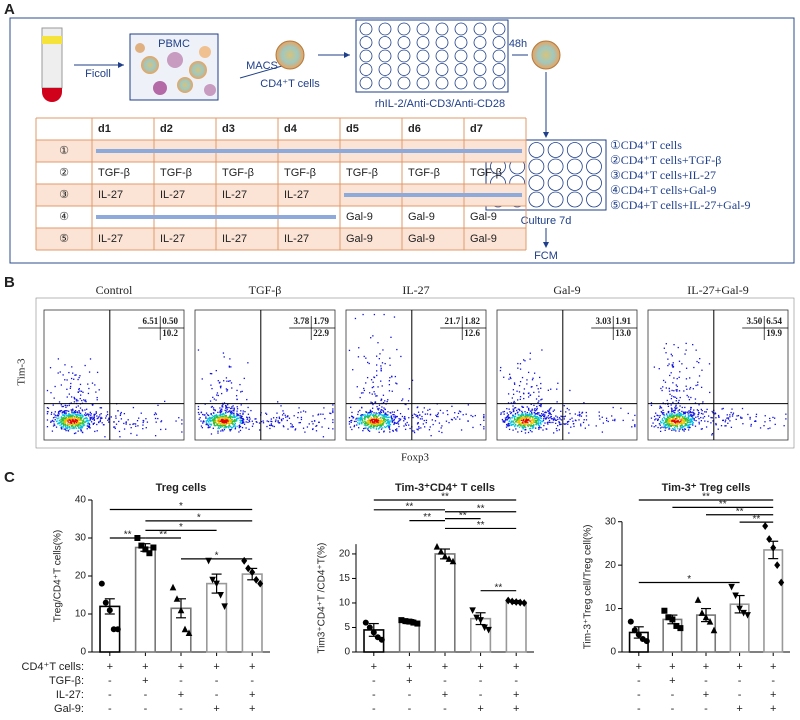 This screenshot has height=720, width=800. What do you see at coordinates (265, 290) in the screenshot?
I see `plot-title: TGF-β` at bounding box center [265, 290].